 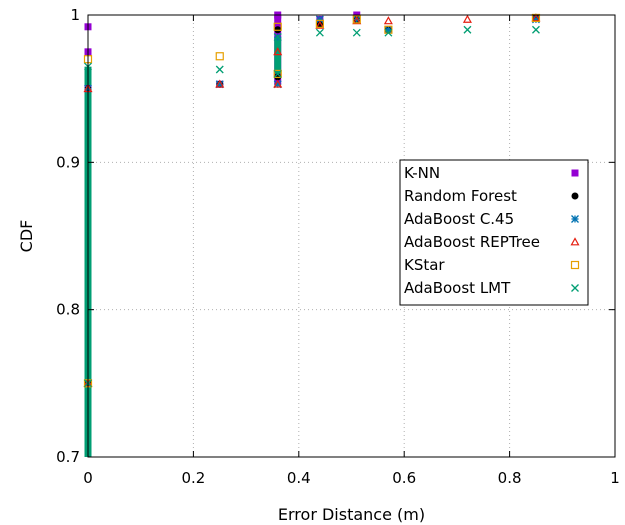 I want to click on y-tick-label: 1, so click(x=75, y=15).